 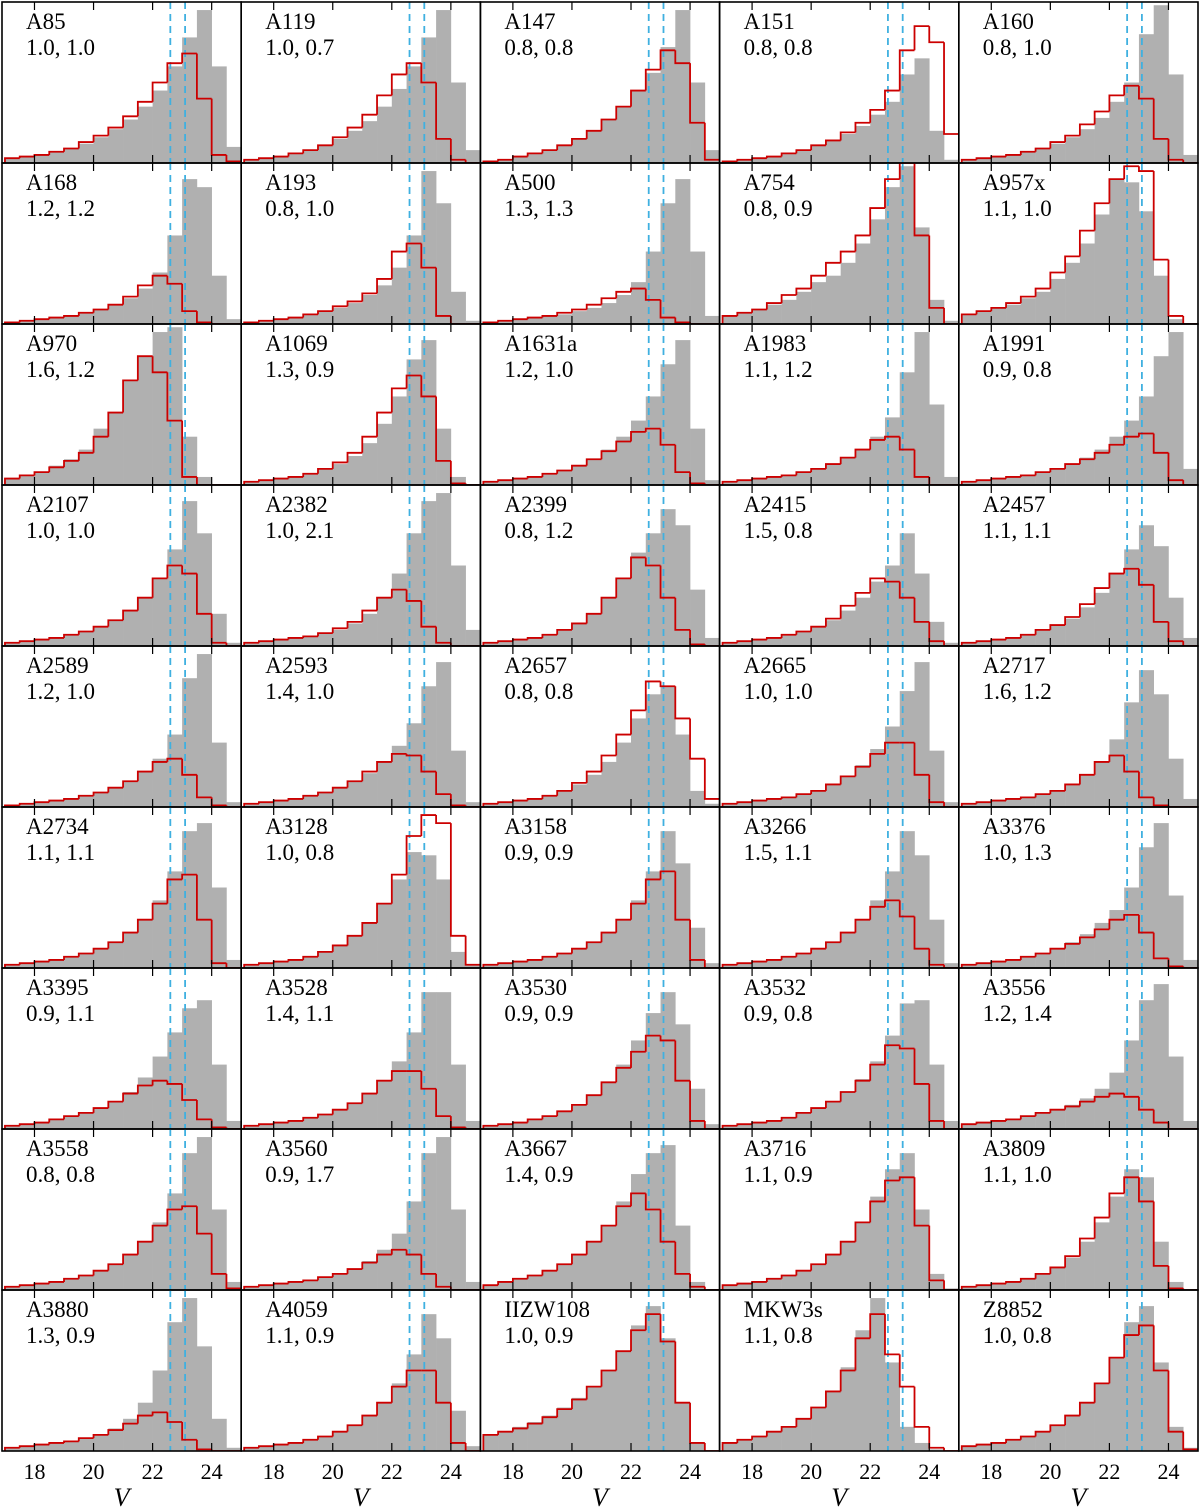 I want to click on panel-subtitle: 1.0, 1.0, so click(x=778, y=691).